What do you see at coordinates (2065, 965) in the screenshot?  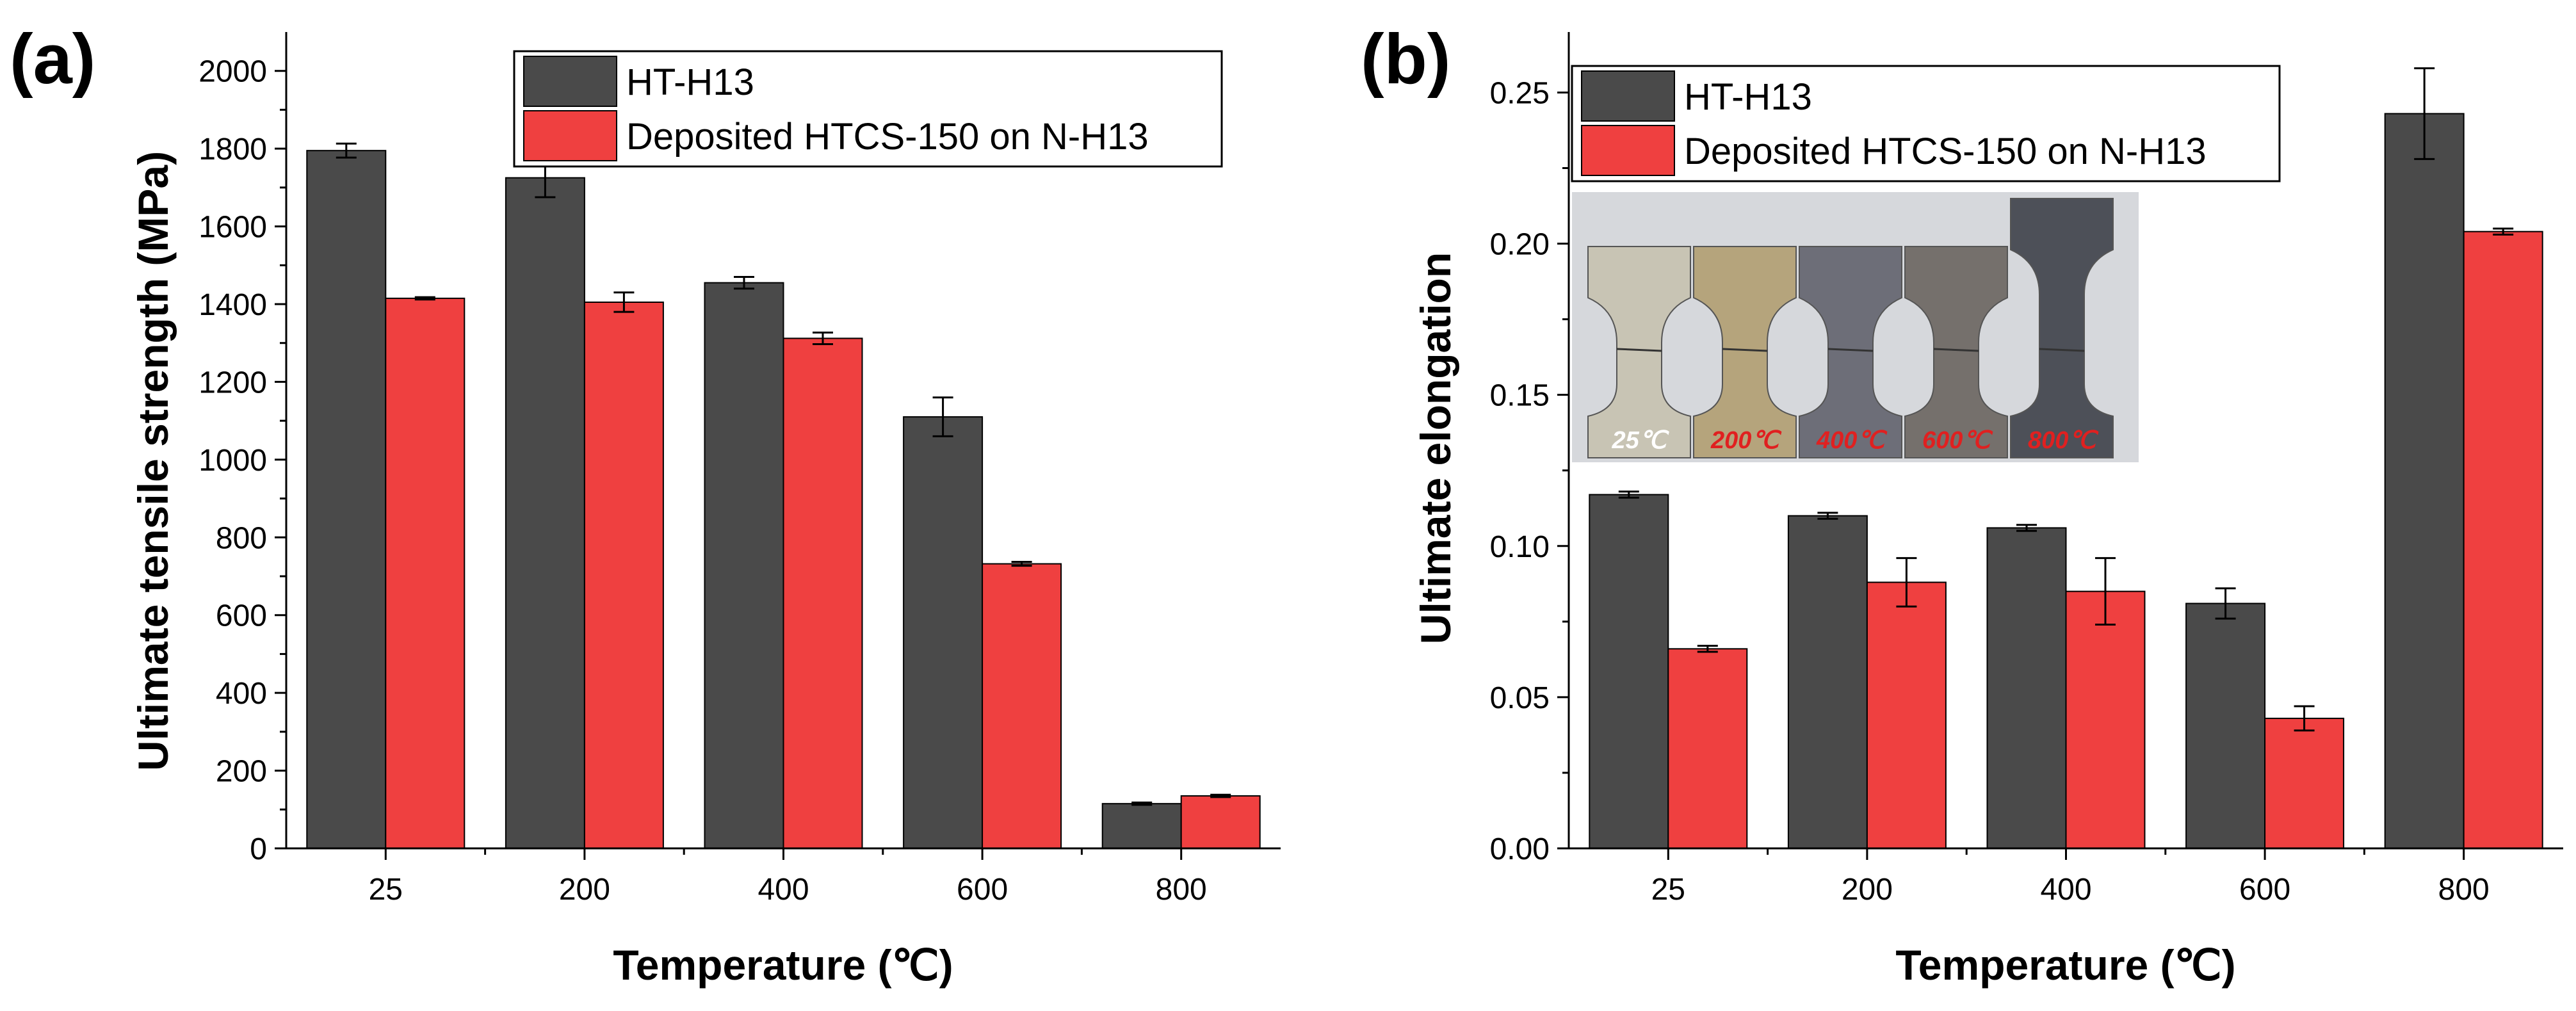 I see `panel-b-xlabel: Temperature (℃)` at bounding box center [2065, 965].